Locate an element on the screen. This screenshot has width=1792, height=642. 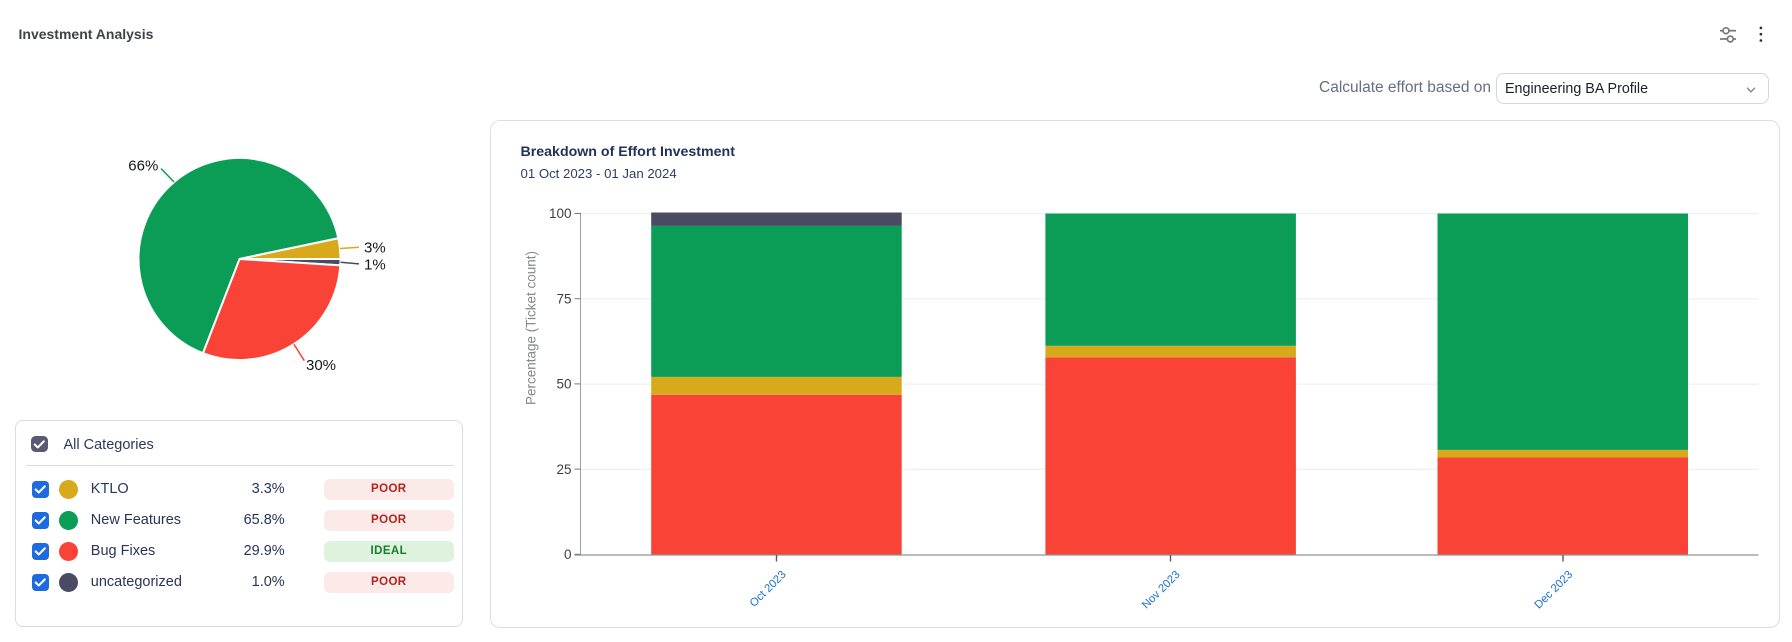
svg-text: 75 is located at coordinates (563, 298).